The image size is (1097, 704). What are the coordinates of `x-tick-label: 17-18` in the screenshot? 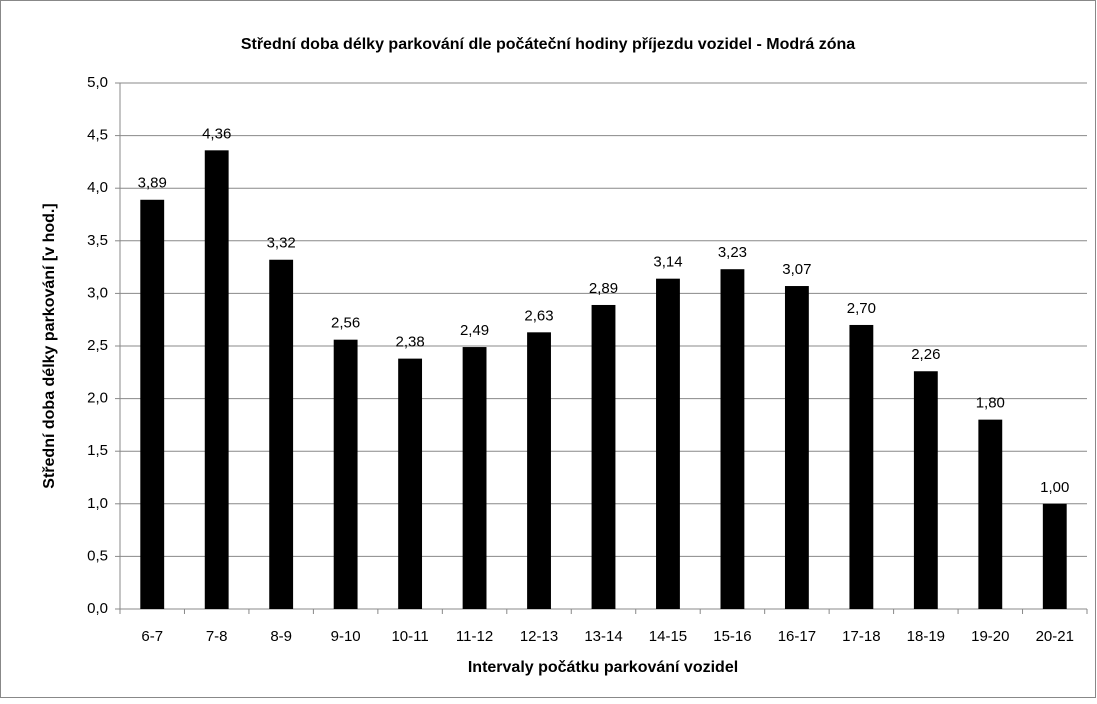 It's located at (861, 636).